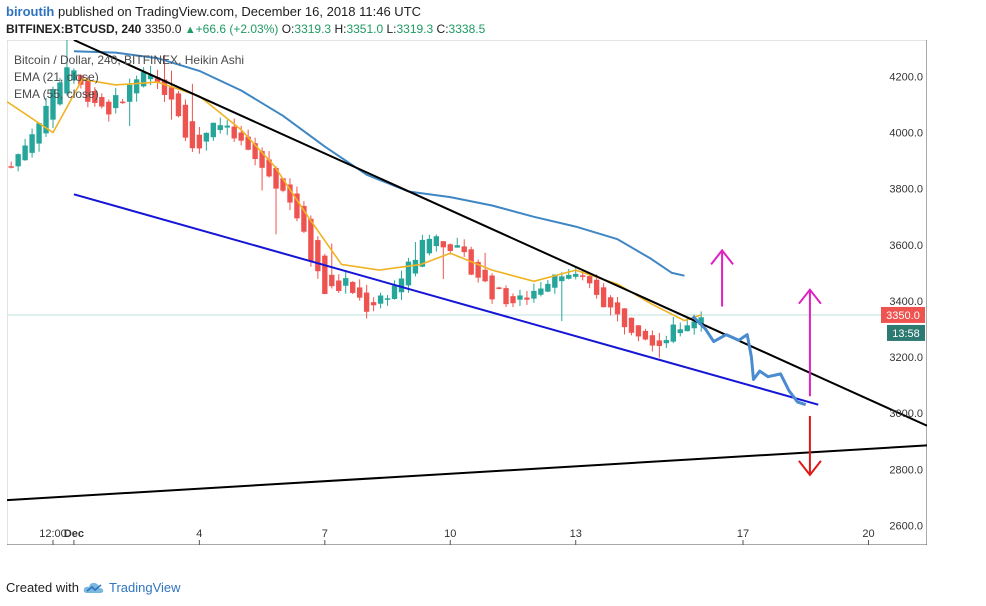 The height and width of the screenshot is (606, 986). Describe the element at coordinates (163, 29) in the screenshot. I see `last-price: 3350.0` at that location.